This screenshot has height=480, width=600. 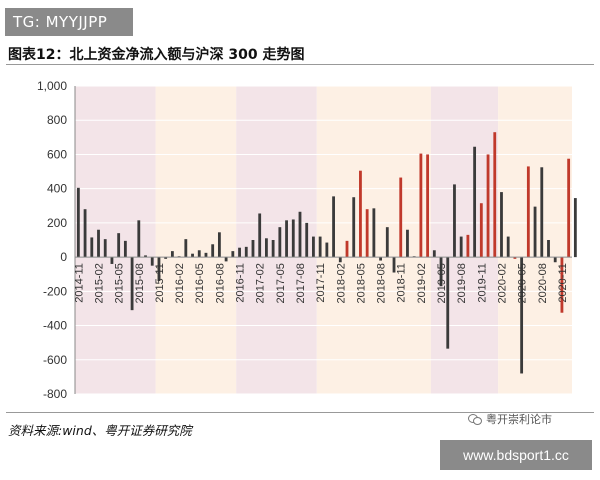 What do you see at coordinates (462, 283) in the screenshot?
I see `x-tick-label-19: 2019-08` at bounding box center [462, 283].